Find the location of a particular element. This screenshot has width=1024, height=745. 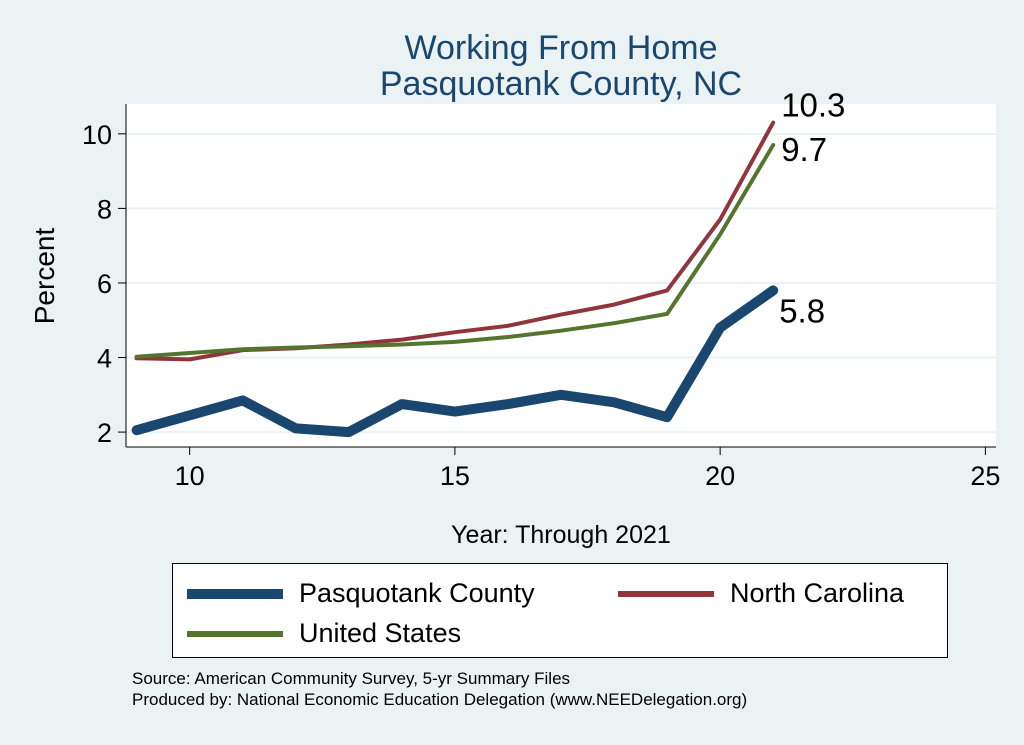

legend-item-north-carolina: North Carolina is located at coordinates (761, 593).